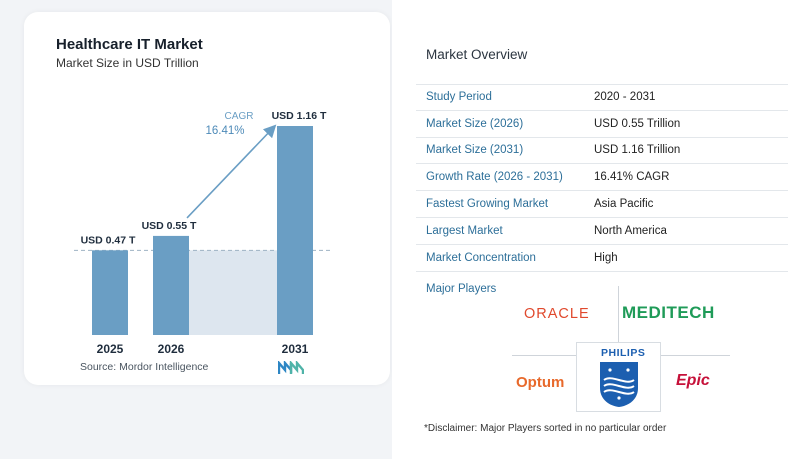 The image size is (800, 459). I want to click on overview-value: 16.41% CAGR, so click(632, 177).